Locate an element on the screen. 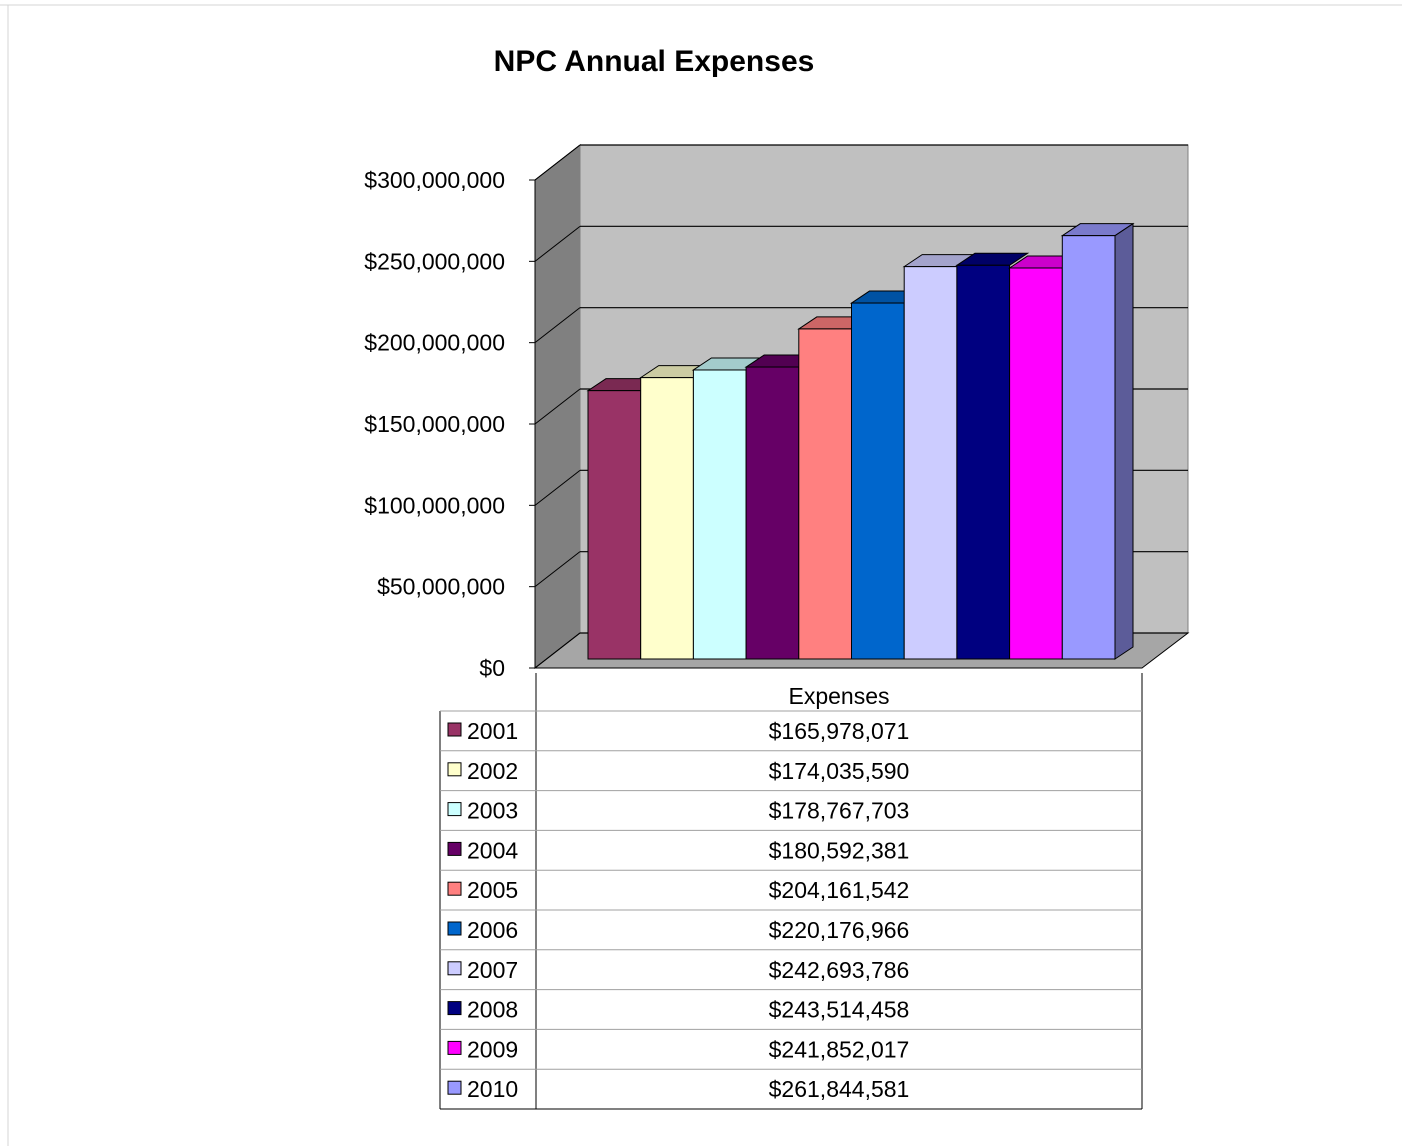  legend-label: 2004 is located at coordinates (492, 850).